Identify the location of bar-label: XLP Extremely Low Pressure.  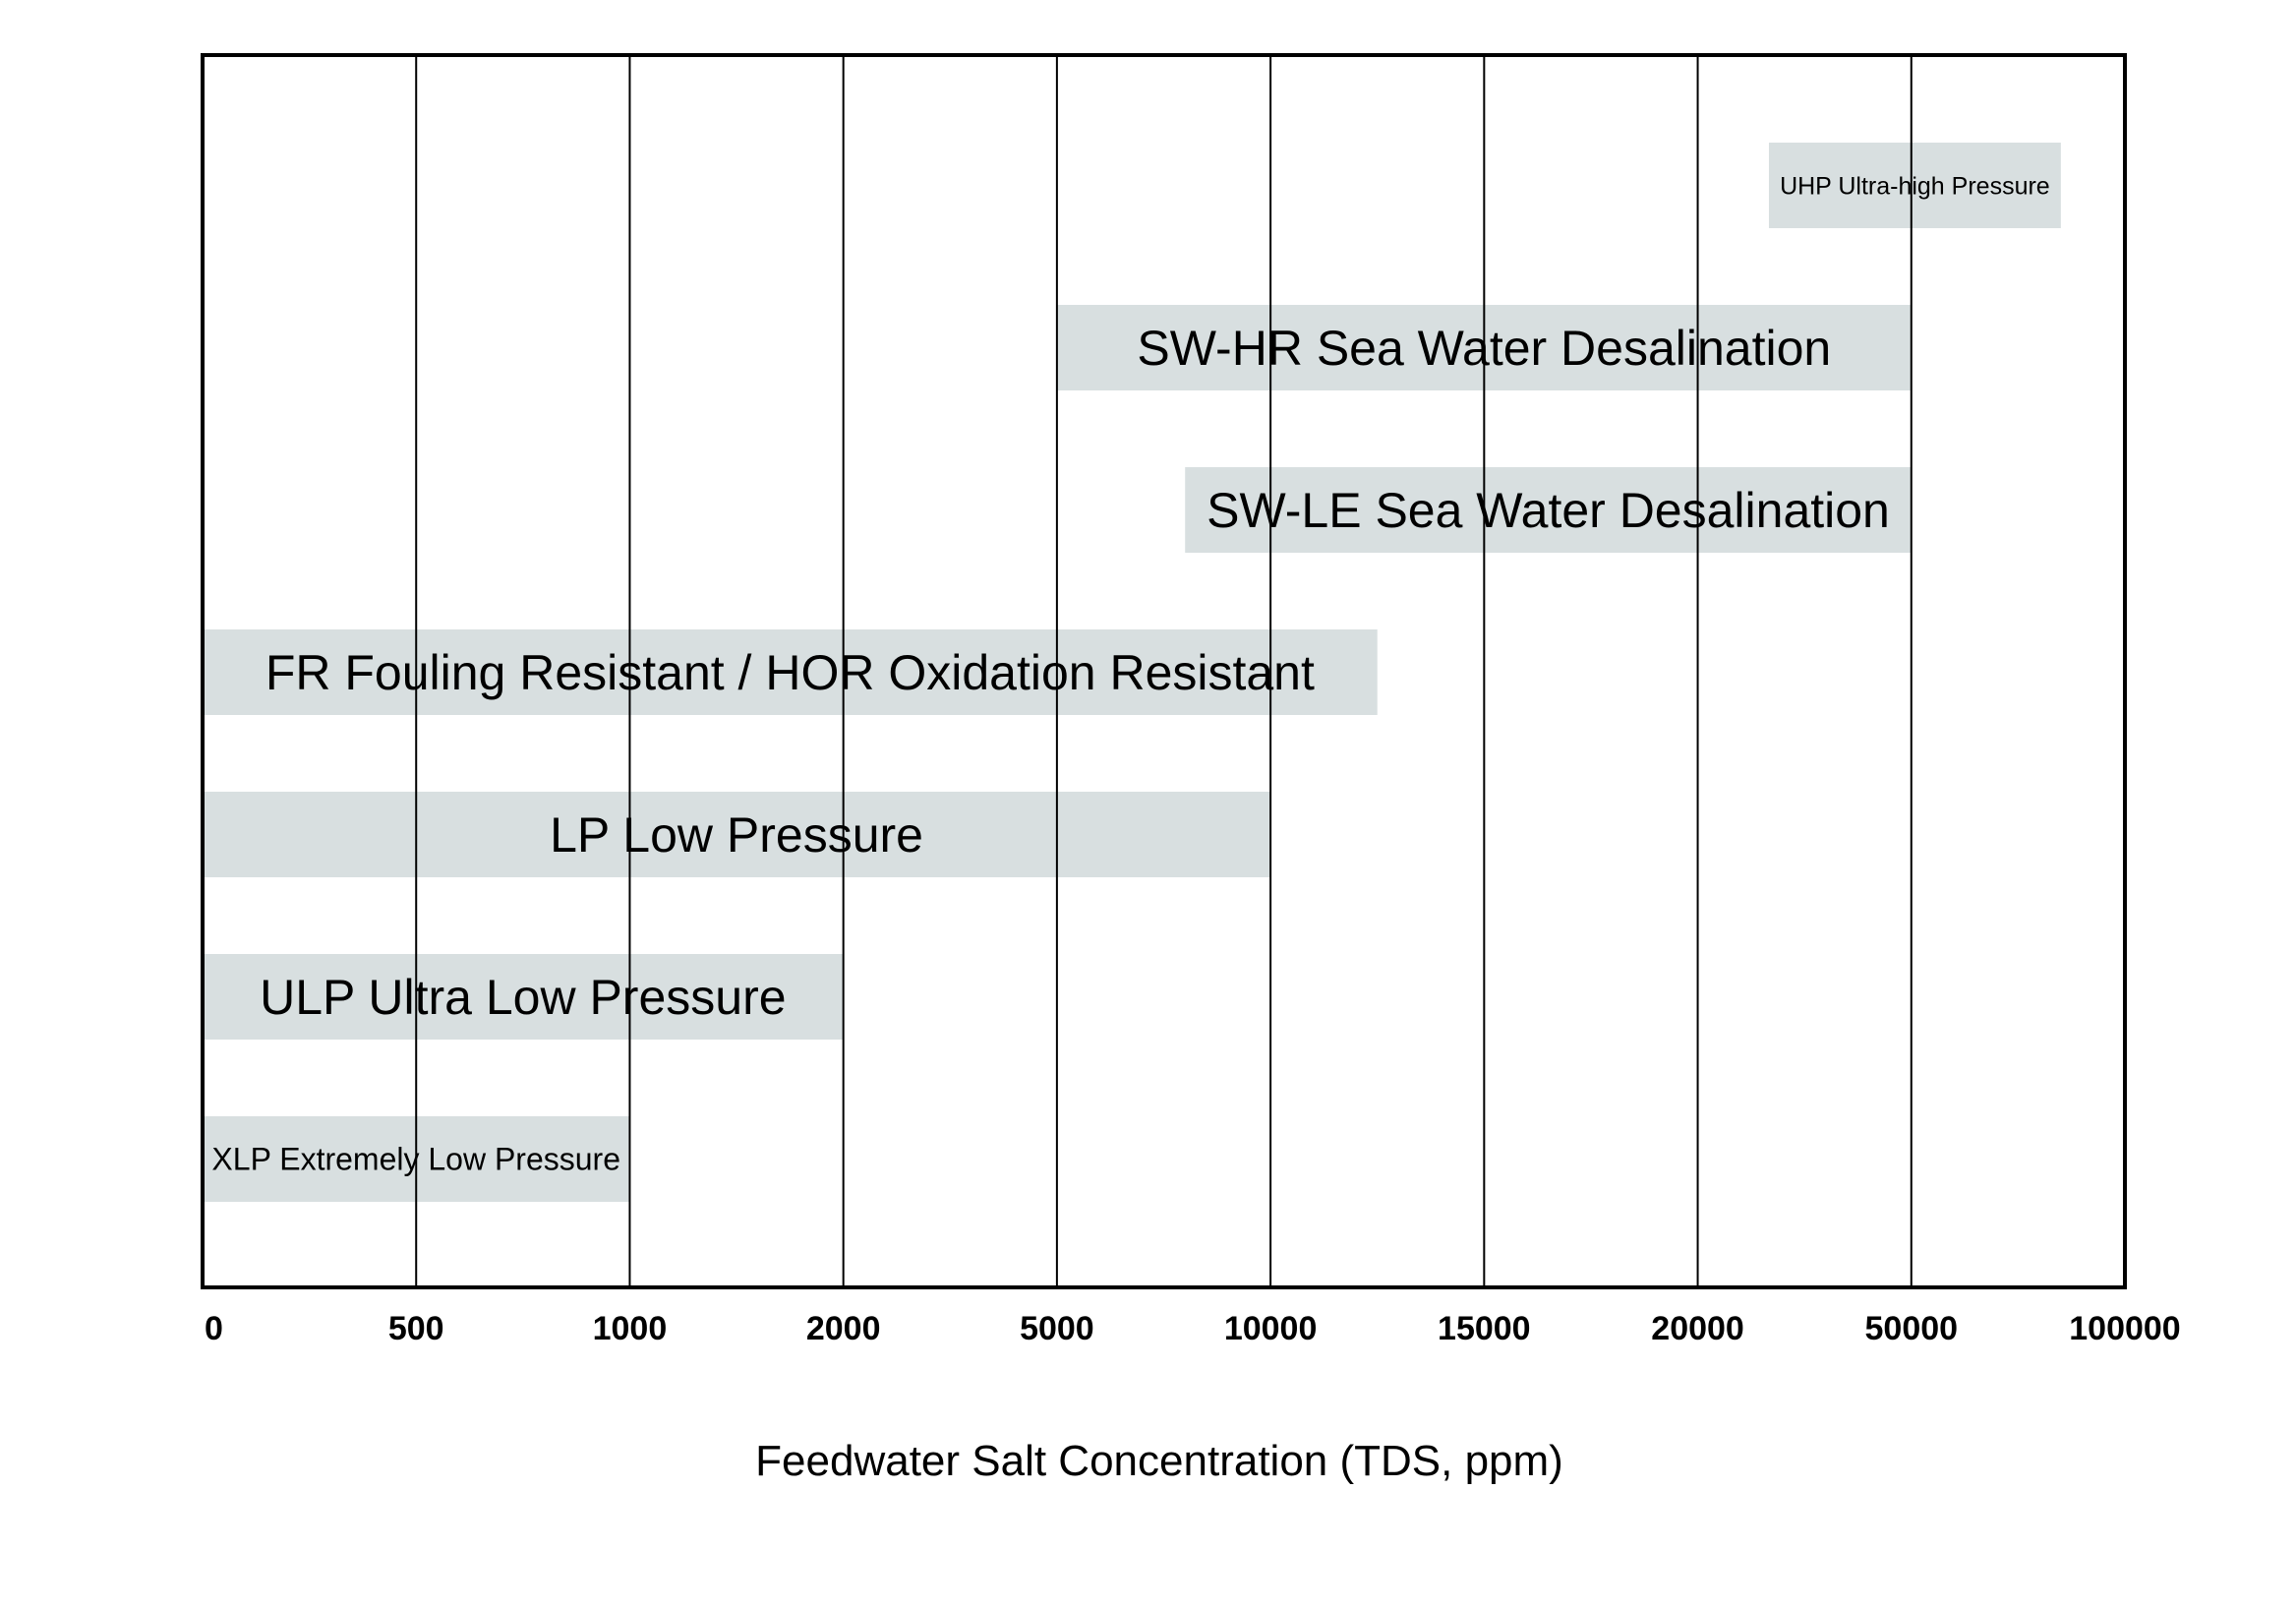
(415, 1160).